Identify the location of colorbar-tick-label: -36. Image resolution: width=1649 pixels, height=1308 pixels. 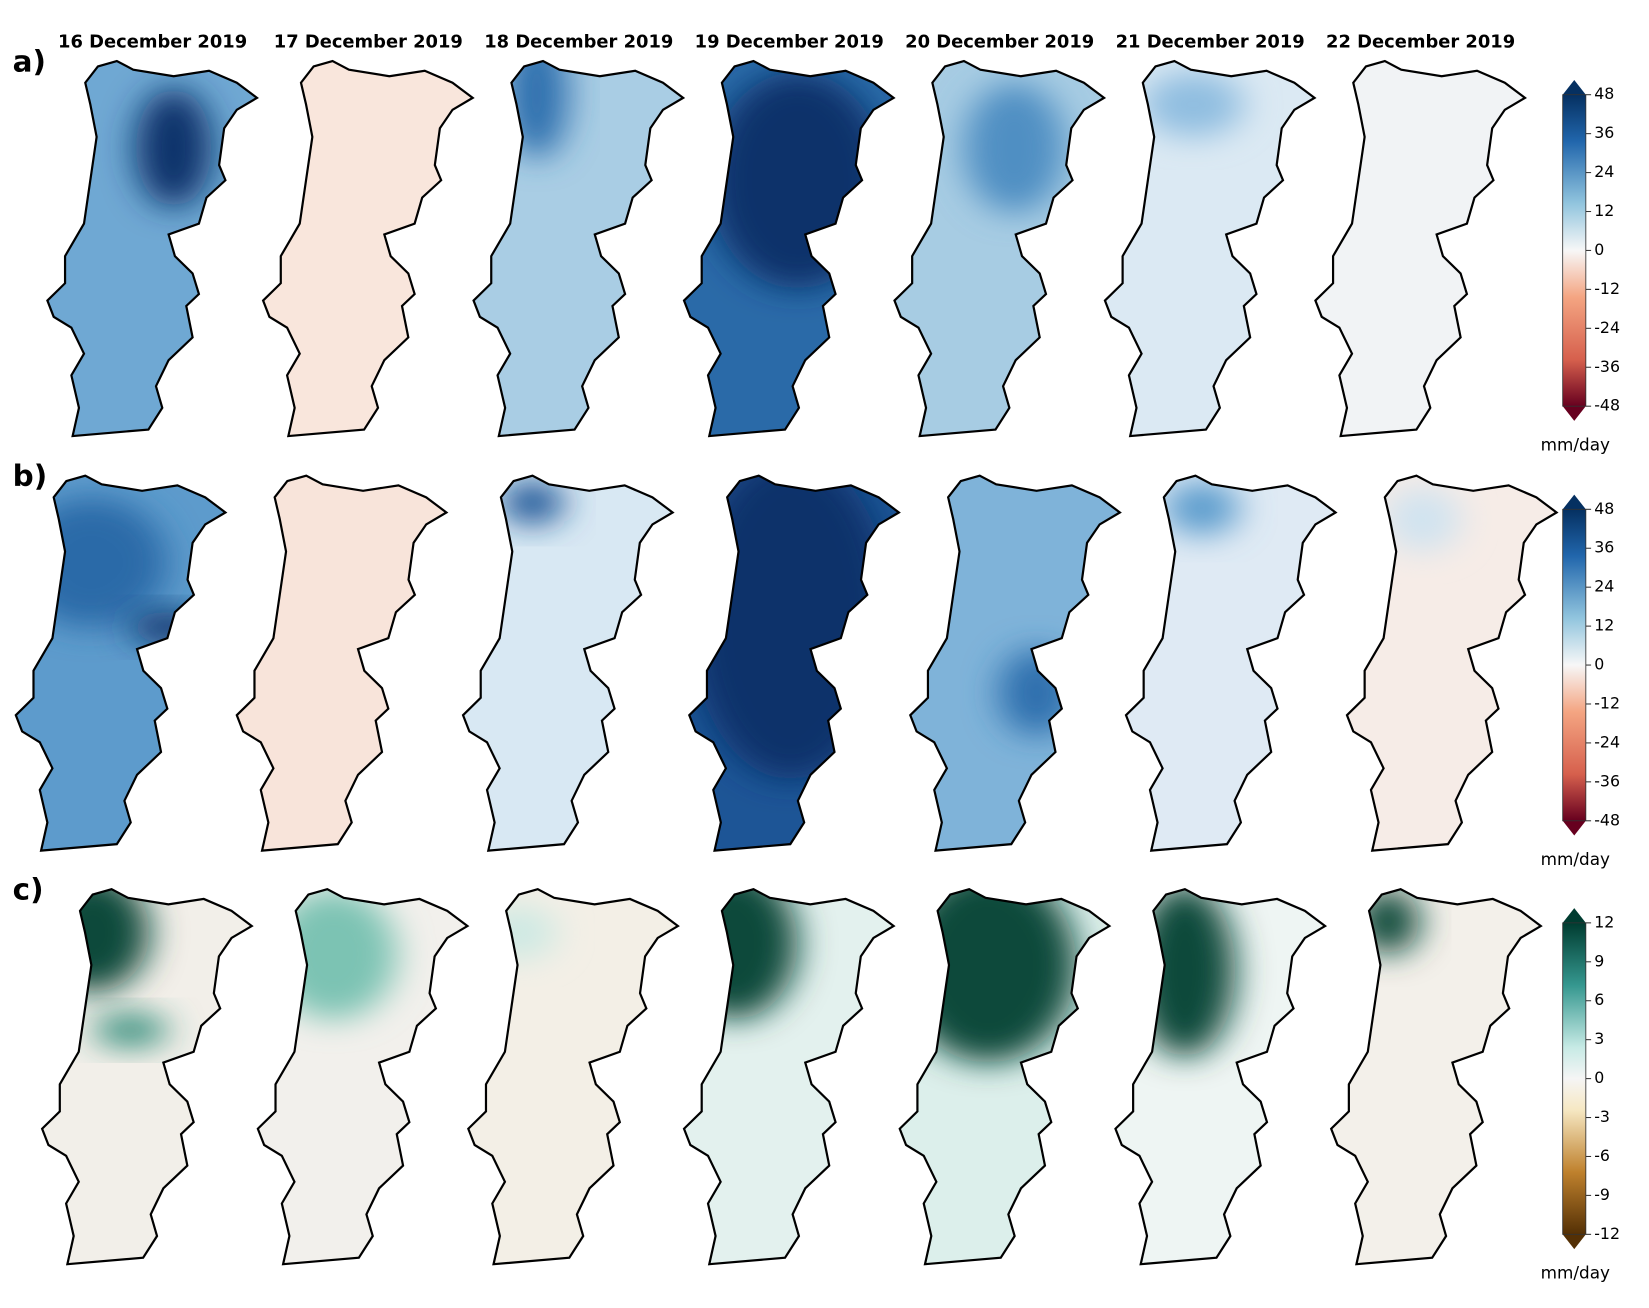
(1607, 780).